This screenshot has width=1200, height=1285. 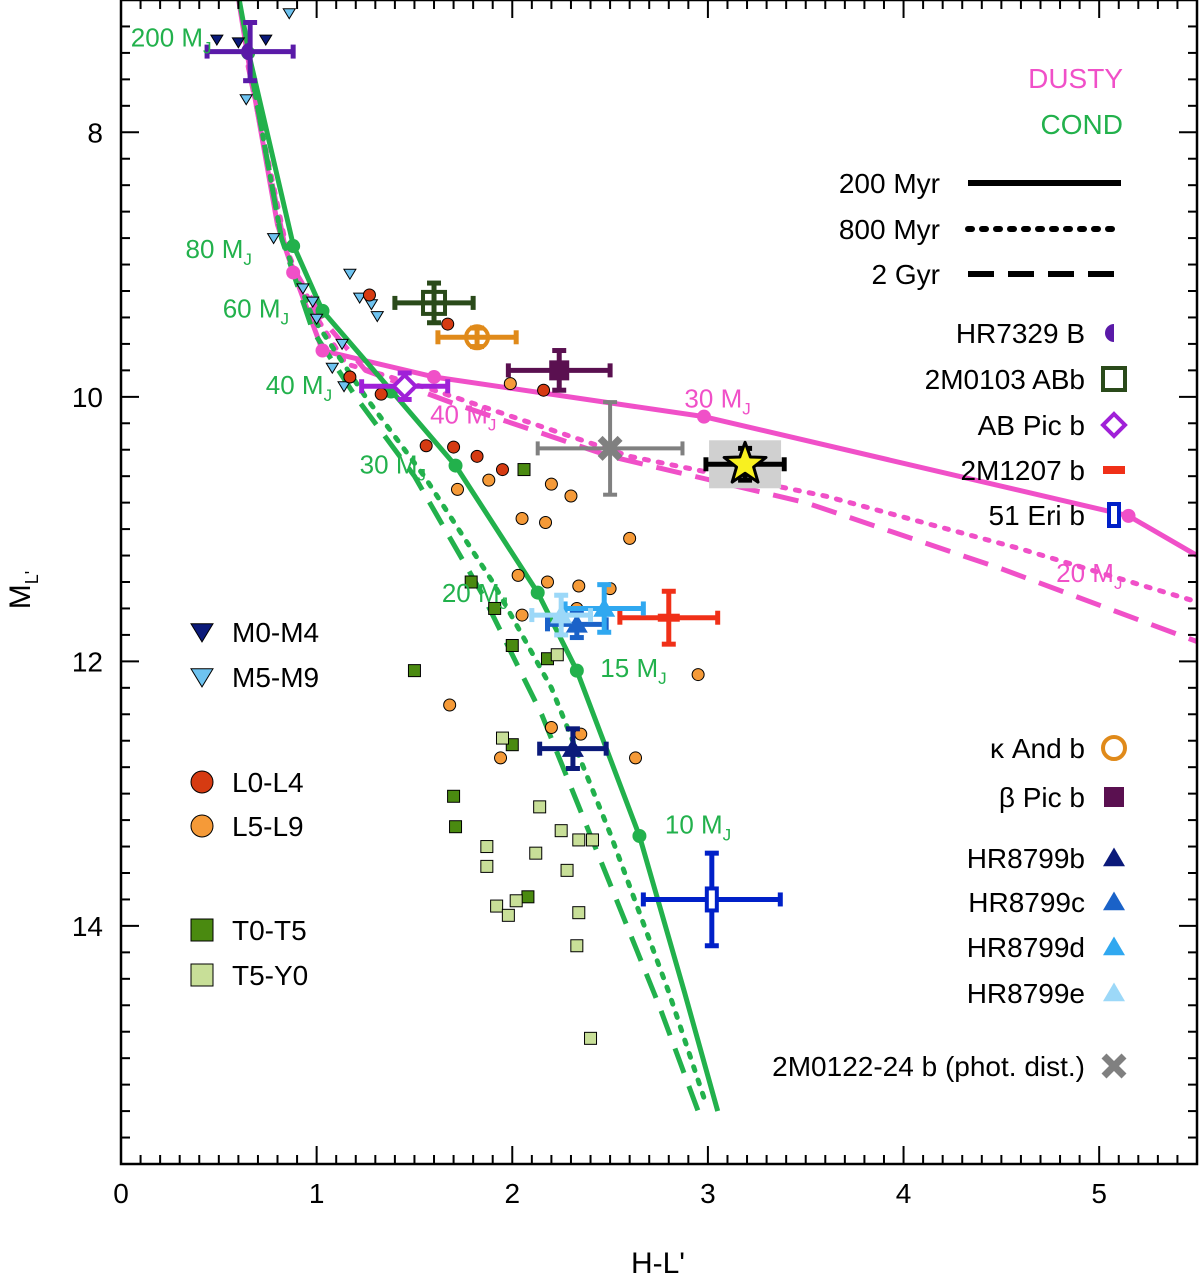 I want to click on legend-field-label: L0-L4, so click(x=268, y=782).